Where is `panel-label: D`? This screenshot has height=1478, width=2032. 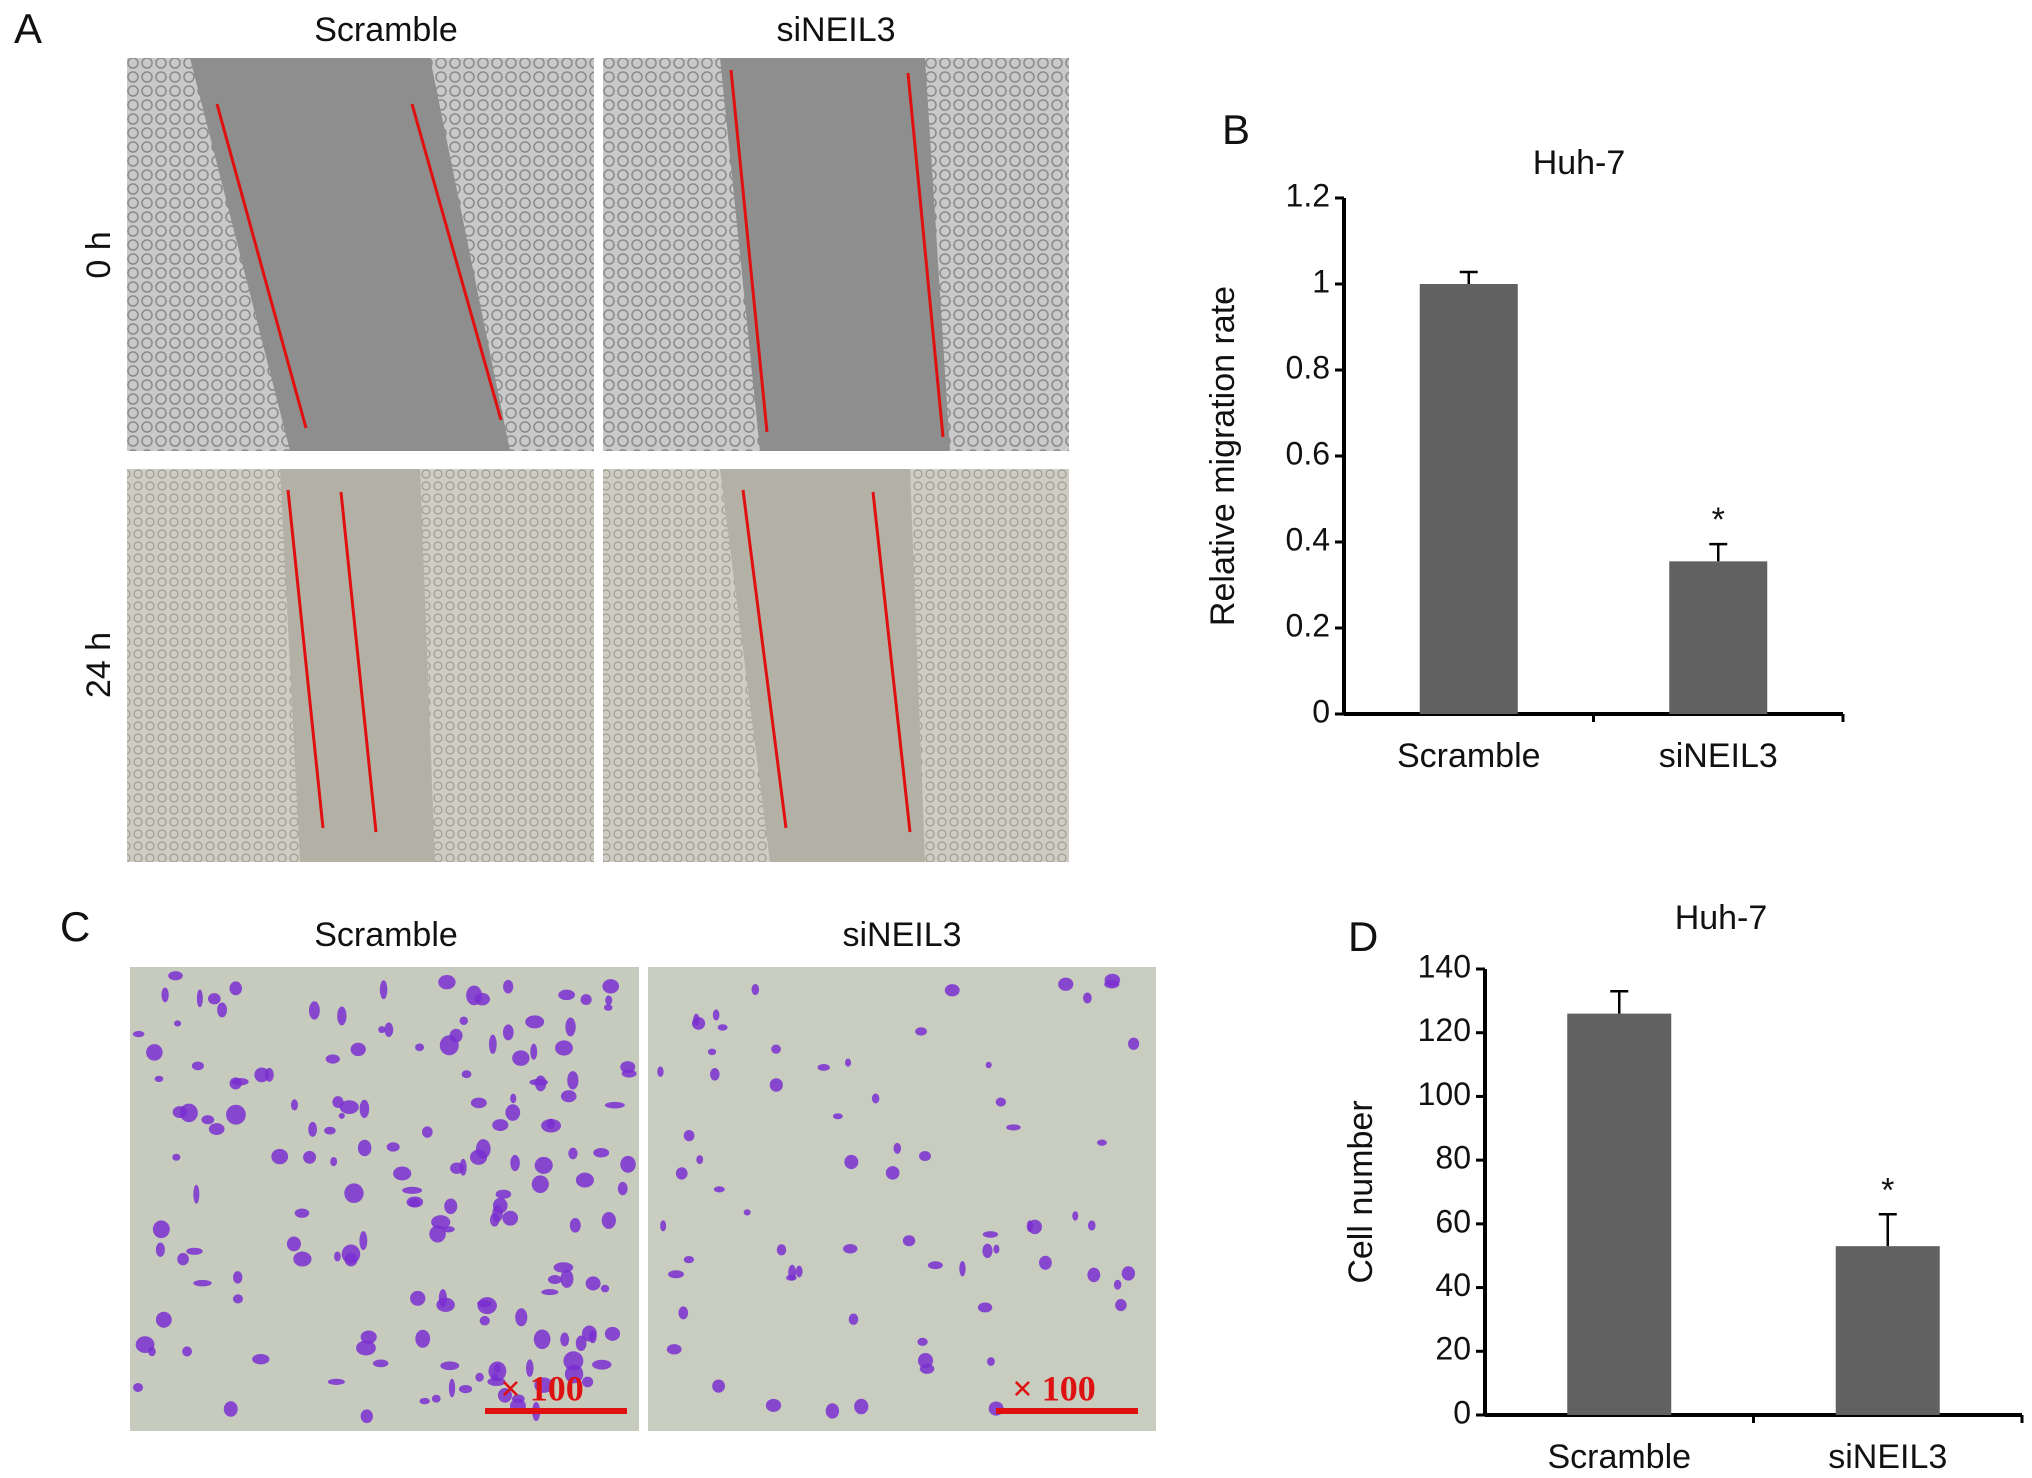 panel-label: D is located at coordinates (1363, 936).